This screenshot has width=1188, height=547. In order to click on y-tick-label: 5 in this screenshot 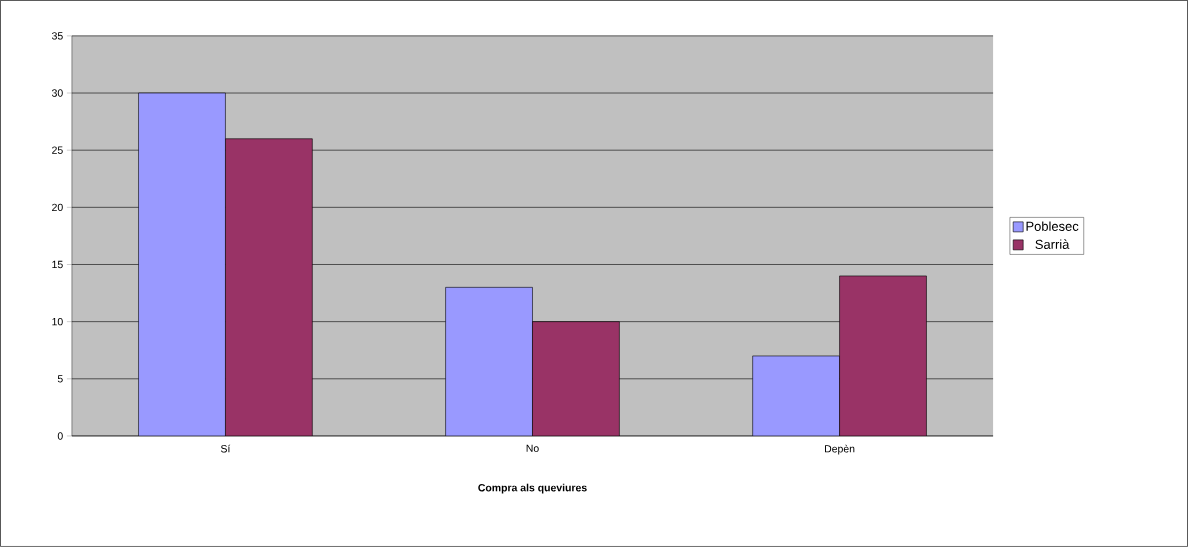, I will do `click(60, 379)`.